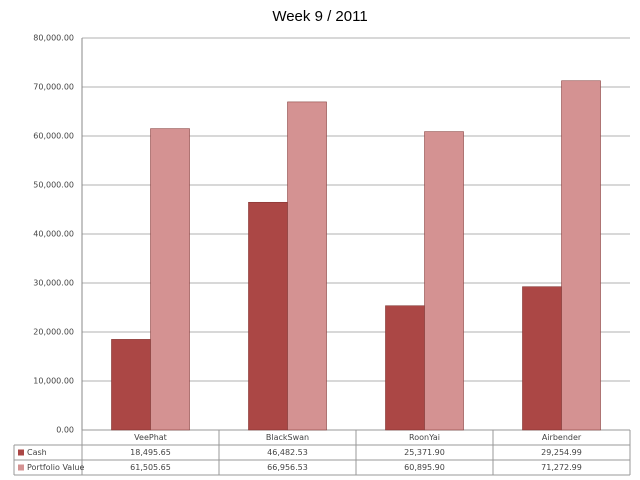  I want to click on y-tick-label: 60,000.00, so click(53, 136).